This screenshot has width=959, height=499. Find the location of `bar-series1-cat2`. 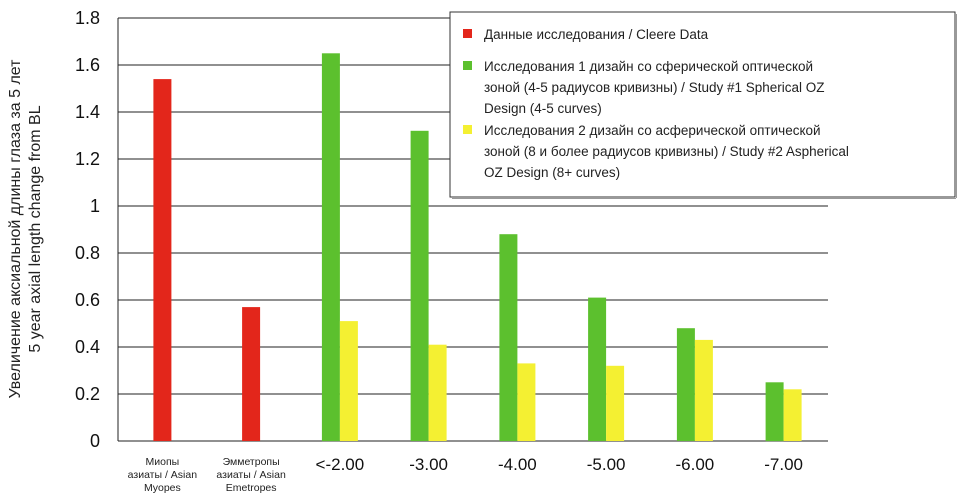

bar-series1-cat2 is located at coordinates (251, 374).